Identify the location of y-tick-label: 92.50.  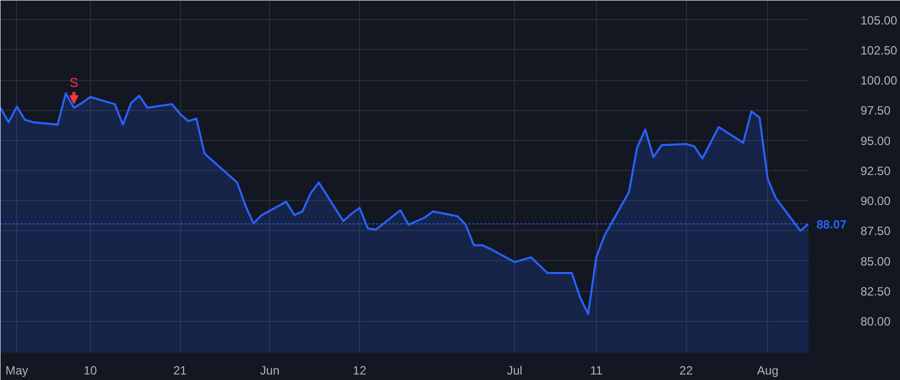
(875, 171).